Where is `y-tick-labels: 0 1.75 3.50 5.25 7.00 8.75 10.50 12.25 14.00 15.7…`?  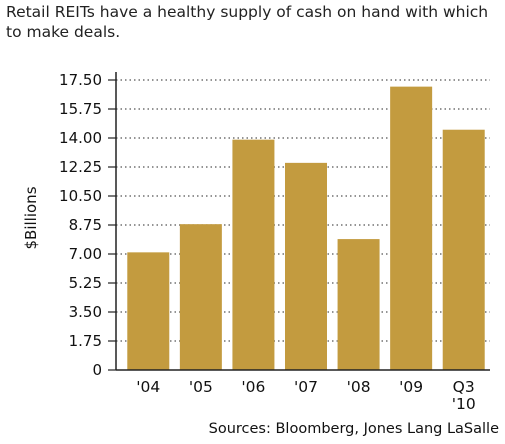
y-tick-labels: 0 1.75 3.50 5.25 7.00 8.75 10.50 12.25 14.00 15.7… is located at coordinates (87, 225).